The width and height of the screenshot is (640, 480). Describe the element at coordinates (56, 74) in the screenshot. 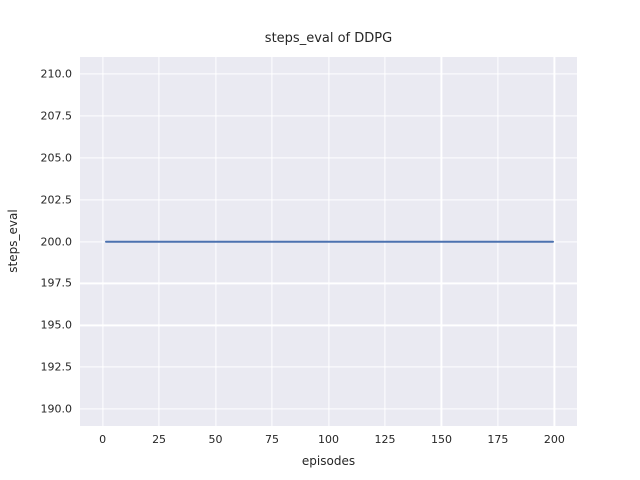

I see `y-tick-label: 210.0` at that location.